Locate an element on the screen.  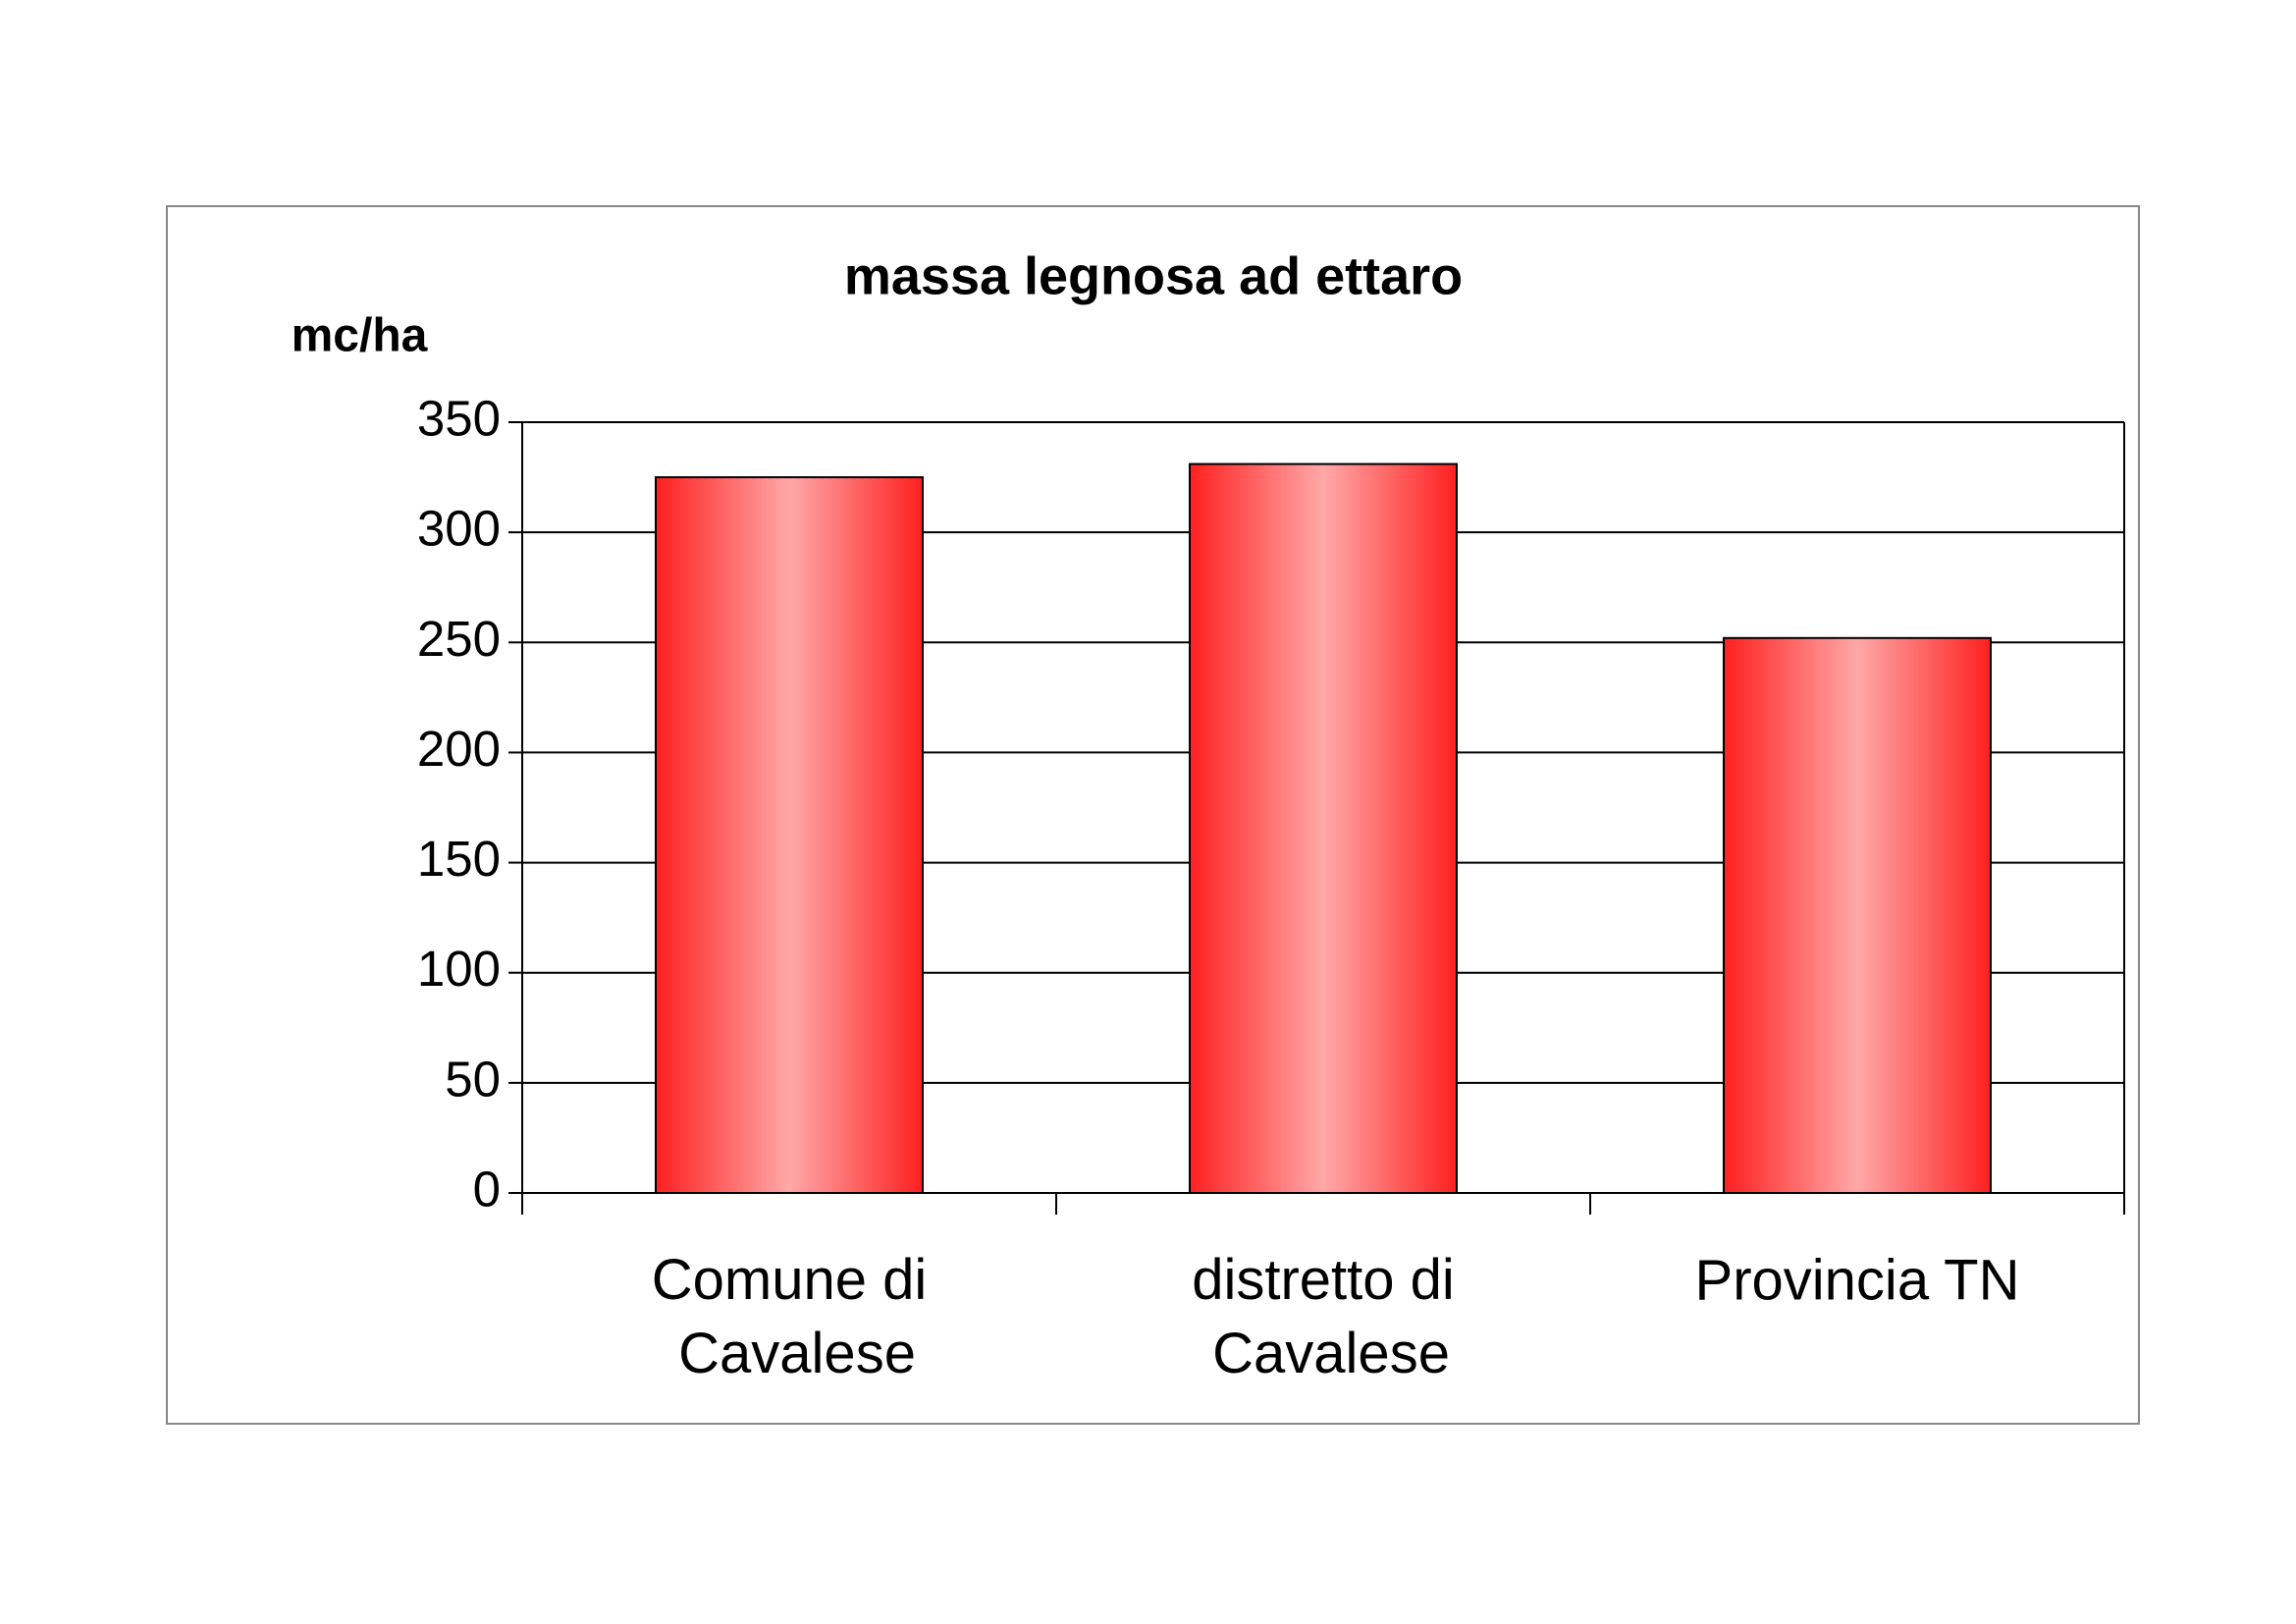
x-tick-label: Comune di Cavalese is located at coordinates (789, 1316).